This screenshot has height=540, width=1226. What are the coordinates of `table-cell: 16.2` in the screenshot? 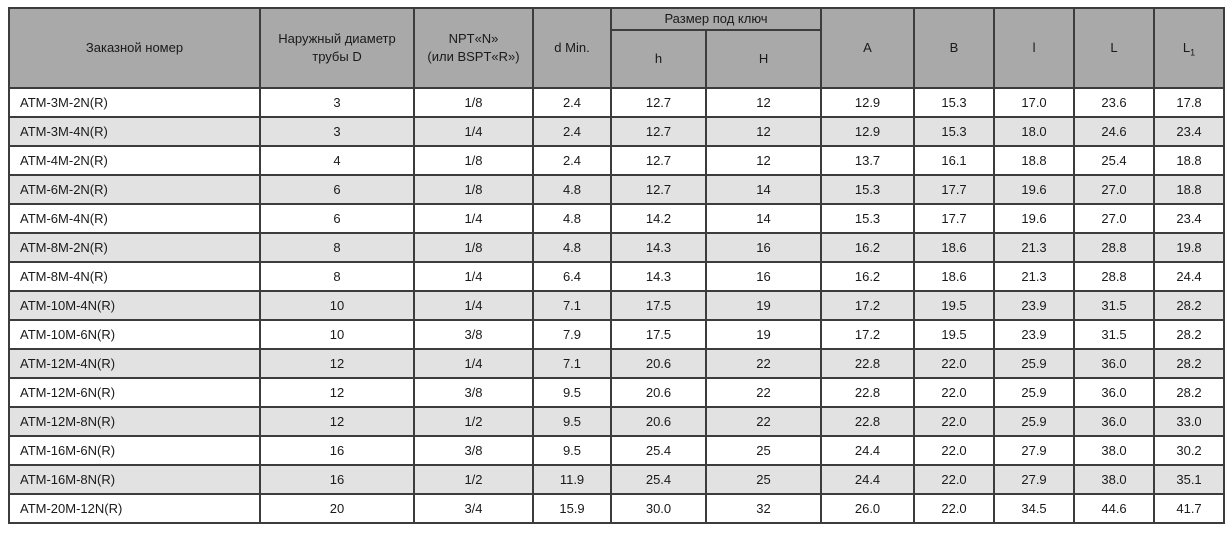 It's located at (868, 276).